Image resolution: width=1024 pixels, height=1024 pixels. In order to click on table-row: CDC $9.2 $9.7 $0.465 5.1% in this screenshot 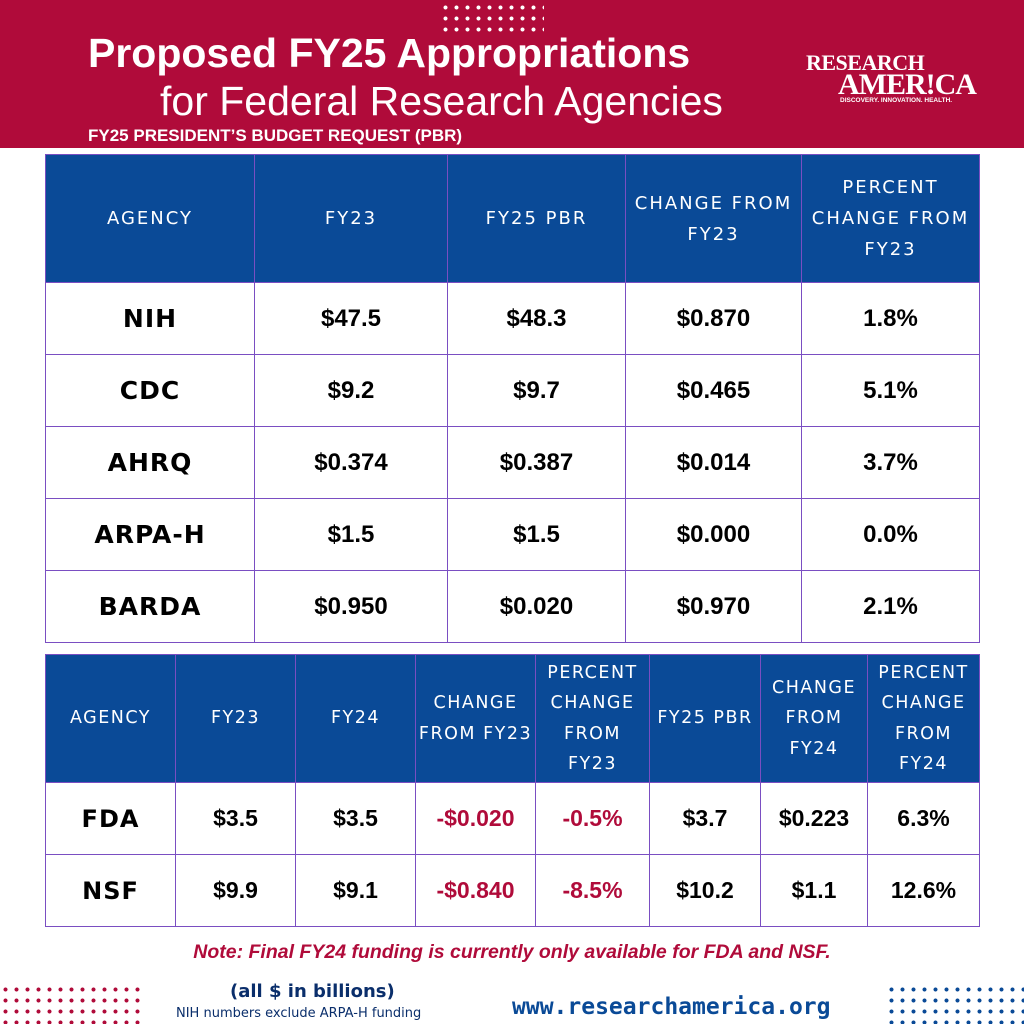, I will do `click(512, 390)`.